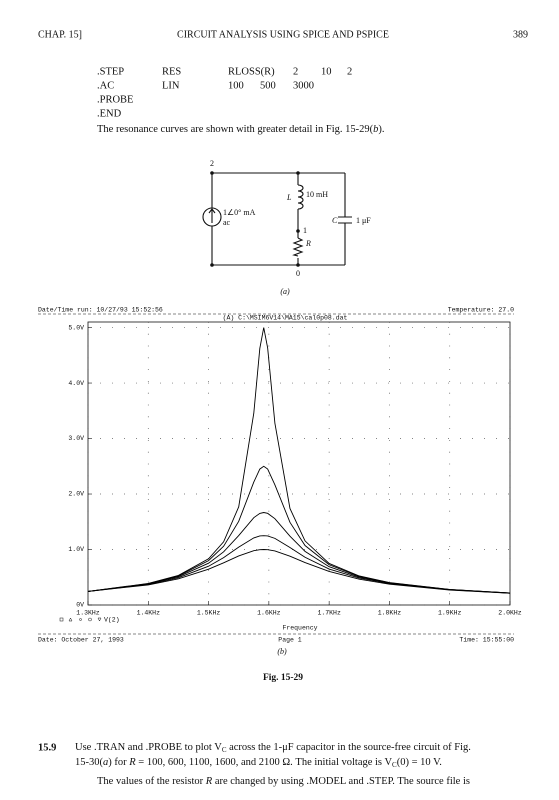 This screenshot has width=559, height=800. I want to click on current-source, so click(212, 217).